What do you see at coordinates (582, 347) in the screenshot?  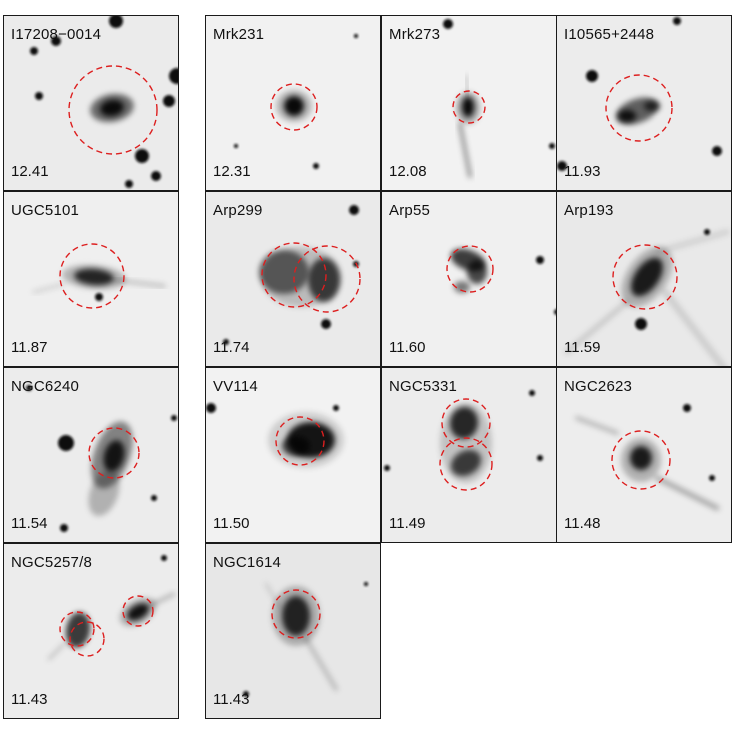 I see `luminosity-label: 11.59` at bounding box center [582, 347].